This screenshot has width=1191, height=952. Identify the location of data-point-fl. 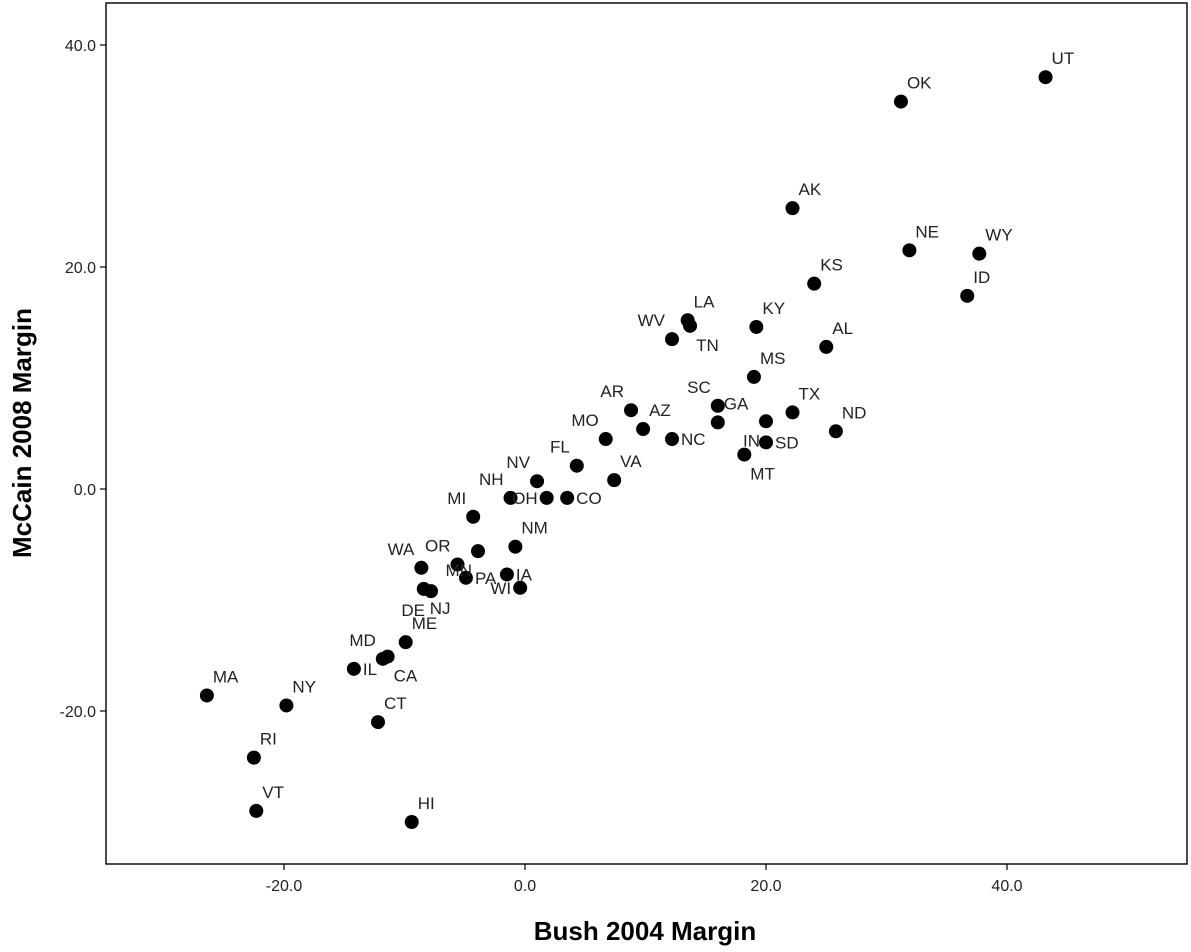
(576, 465).